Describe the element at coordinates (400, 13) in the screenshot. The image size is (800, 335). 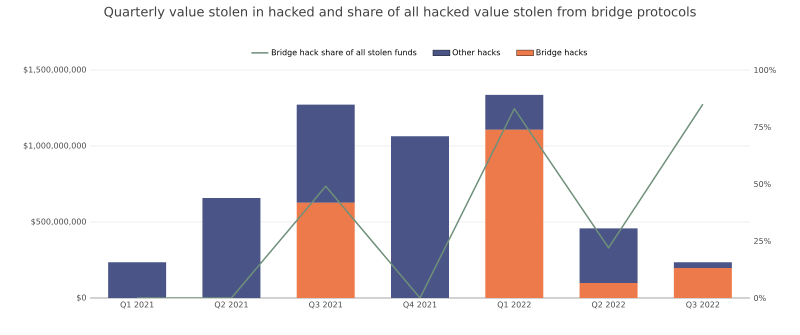
I see `chart-title: Quarterly value stolen in hacked and share of all hacked value stolen from bridge protocols` at that location.